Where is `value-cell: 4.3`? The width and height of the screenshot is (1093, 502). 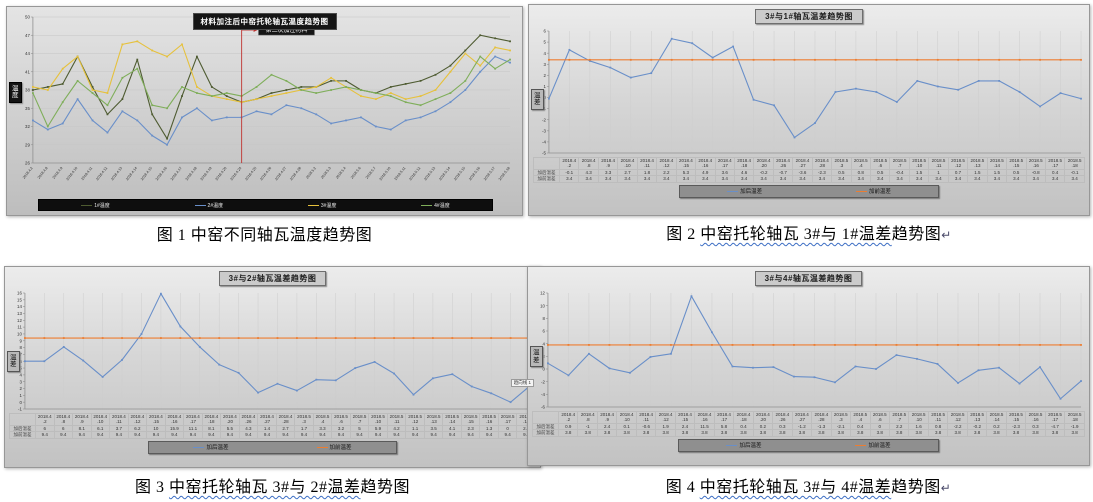 value-cell: 4.3 is located at coordinates (588, 172).